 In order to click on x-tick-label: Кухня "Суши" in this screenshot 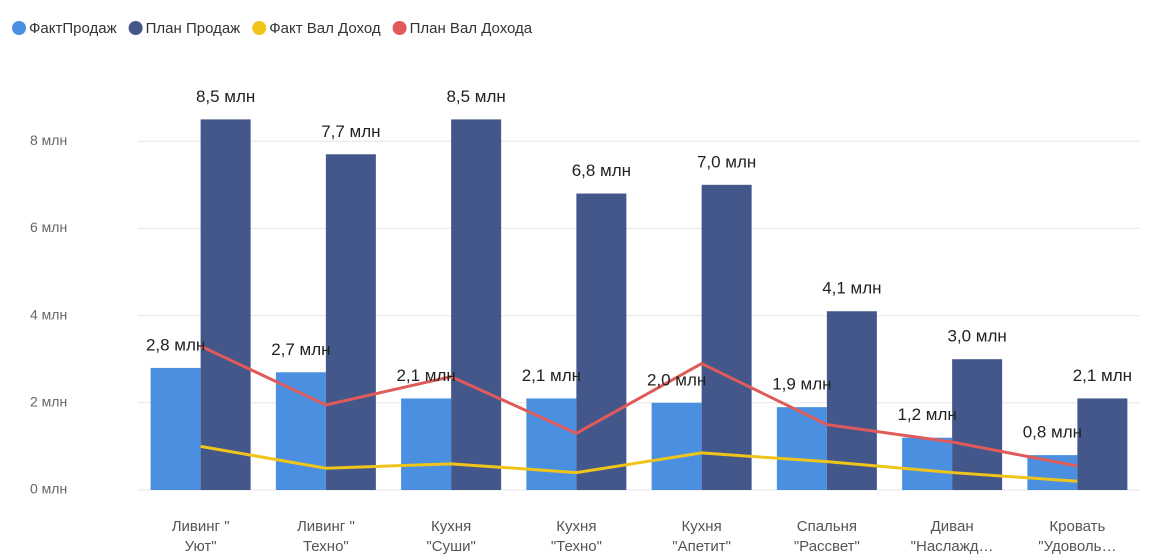, I will do `click(450, 536)`.